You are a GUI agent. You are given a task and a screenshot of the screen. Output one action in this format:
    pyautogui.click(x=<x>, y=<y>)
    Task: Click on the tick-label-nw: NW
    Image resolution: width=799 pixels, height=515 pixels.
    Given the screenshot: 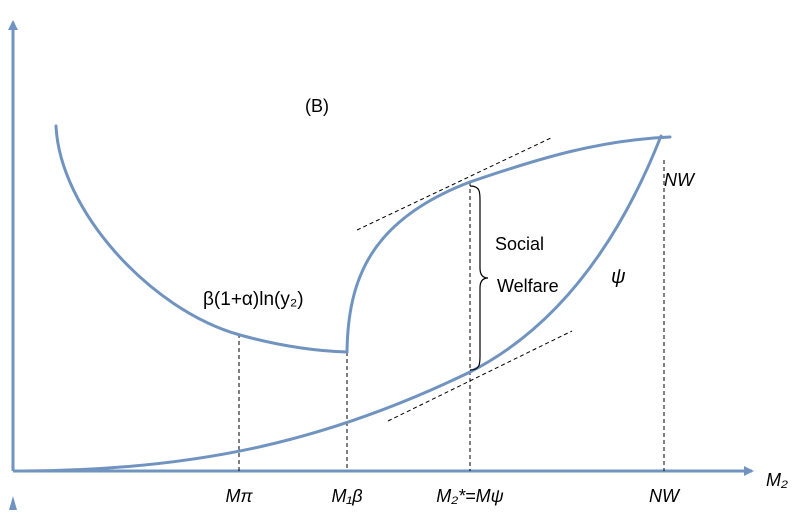 What is the action you would take?
    pyautogui.click(x=665, y=496)
    